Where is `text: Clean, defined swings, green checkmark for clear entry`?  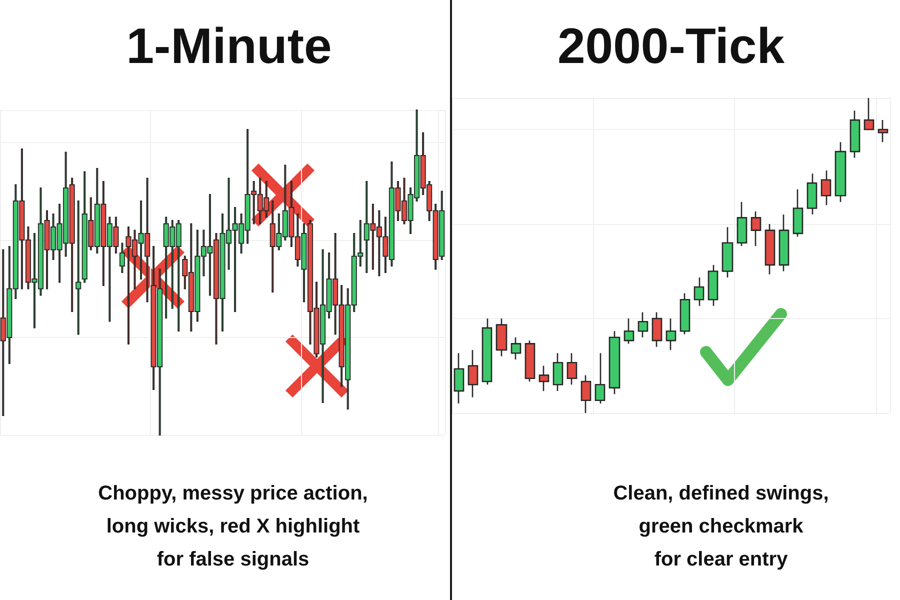
text: Clean, defined swings, green checkmark for clear entry is located at coordinates (721, 526).